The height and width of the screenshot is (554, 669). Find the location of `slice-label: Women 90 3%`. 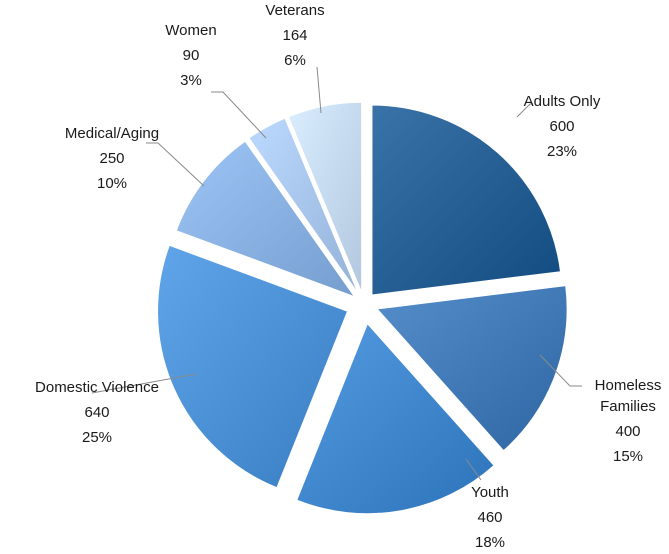

slice-label: Women 90 3% is located at coordinates (190, 55).